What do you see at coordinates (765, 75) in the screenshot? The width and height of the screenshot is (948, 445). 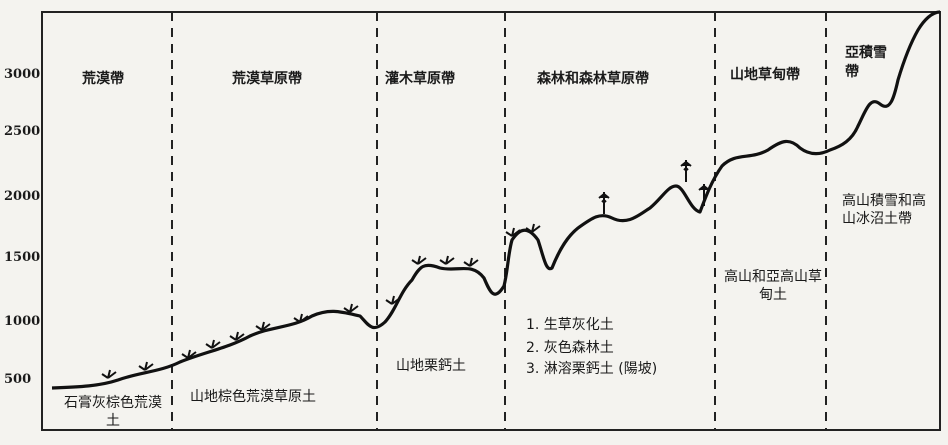 I see `zone-meadow: 山地草甸帶` at bounding box center [765, 75].